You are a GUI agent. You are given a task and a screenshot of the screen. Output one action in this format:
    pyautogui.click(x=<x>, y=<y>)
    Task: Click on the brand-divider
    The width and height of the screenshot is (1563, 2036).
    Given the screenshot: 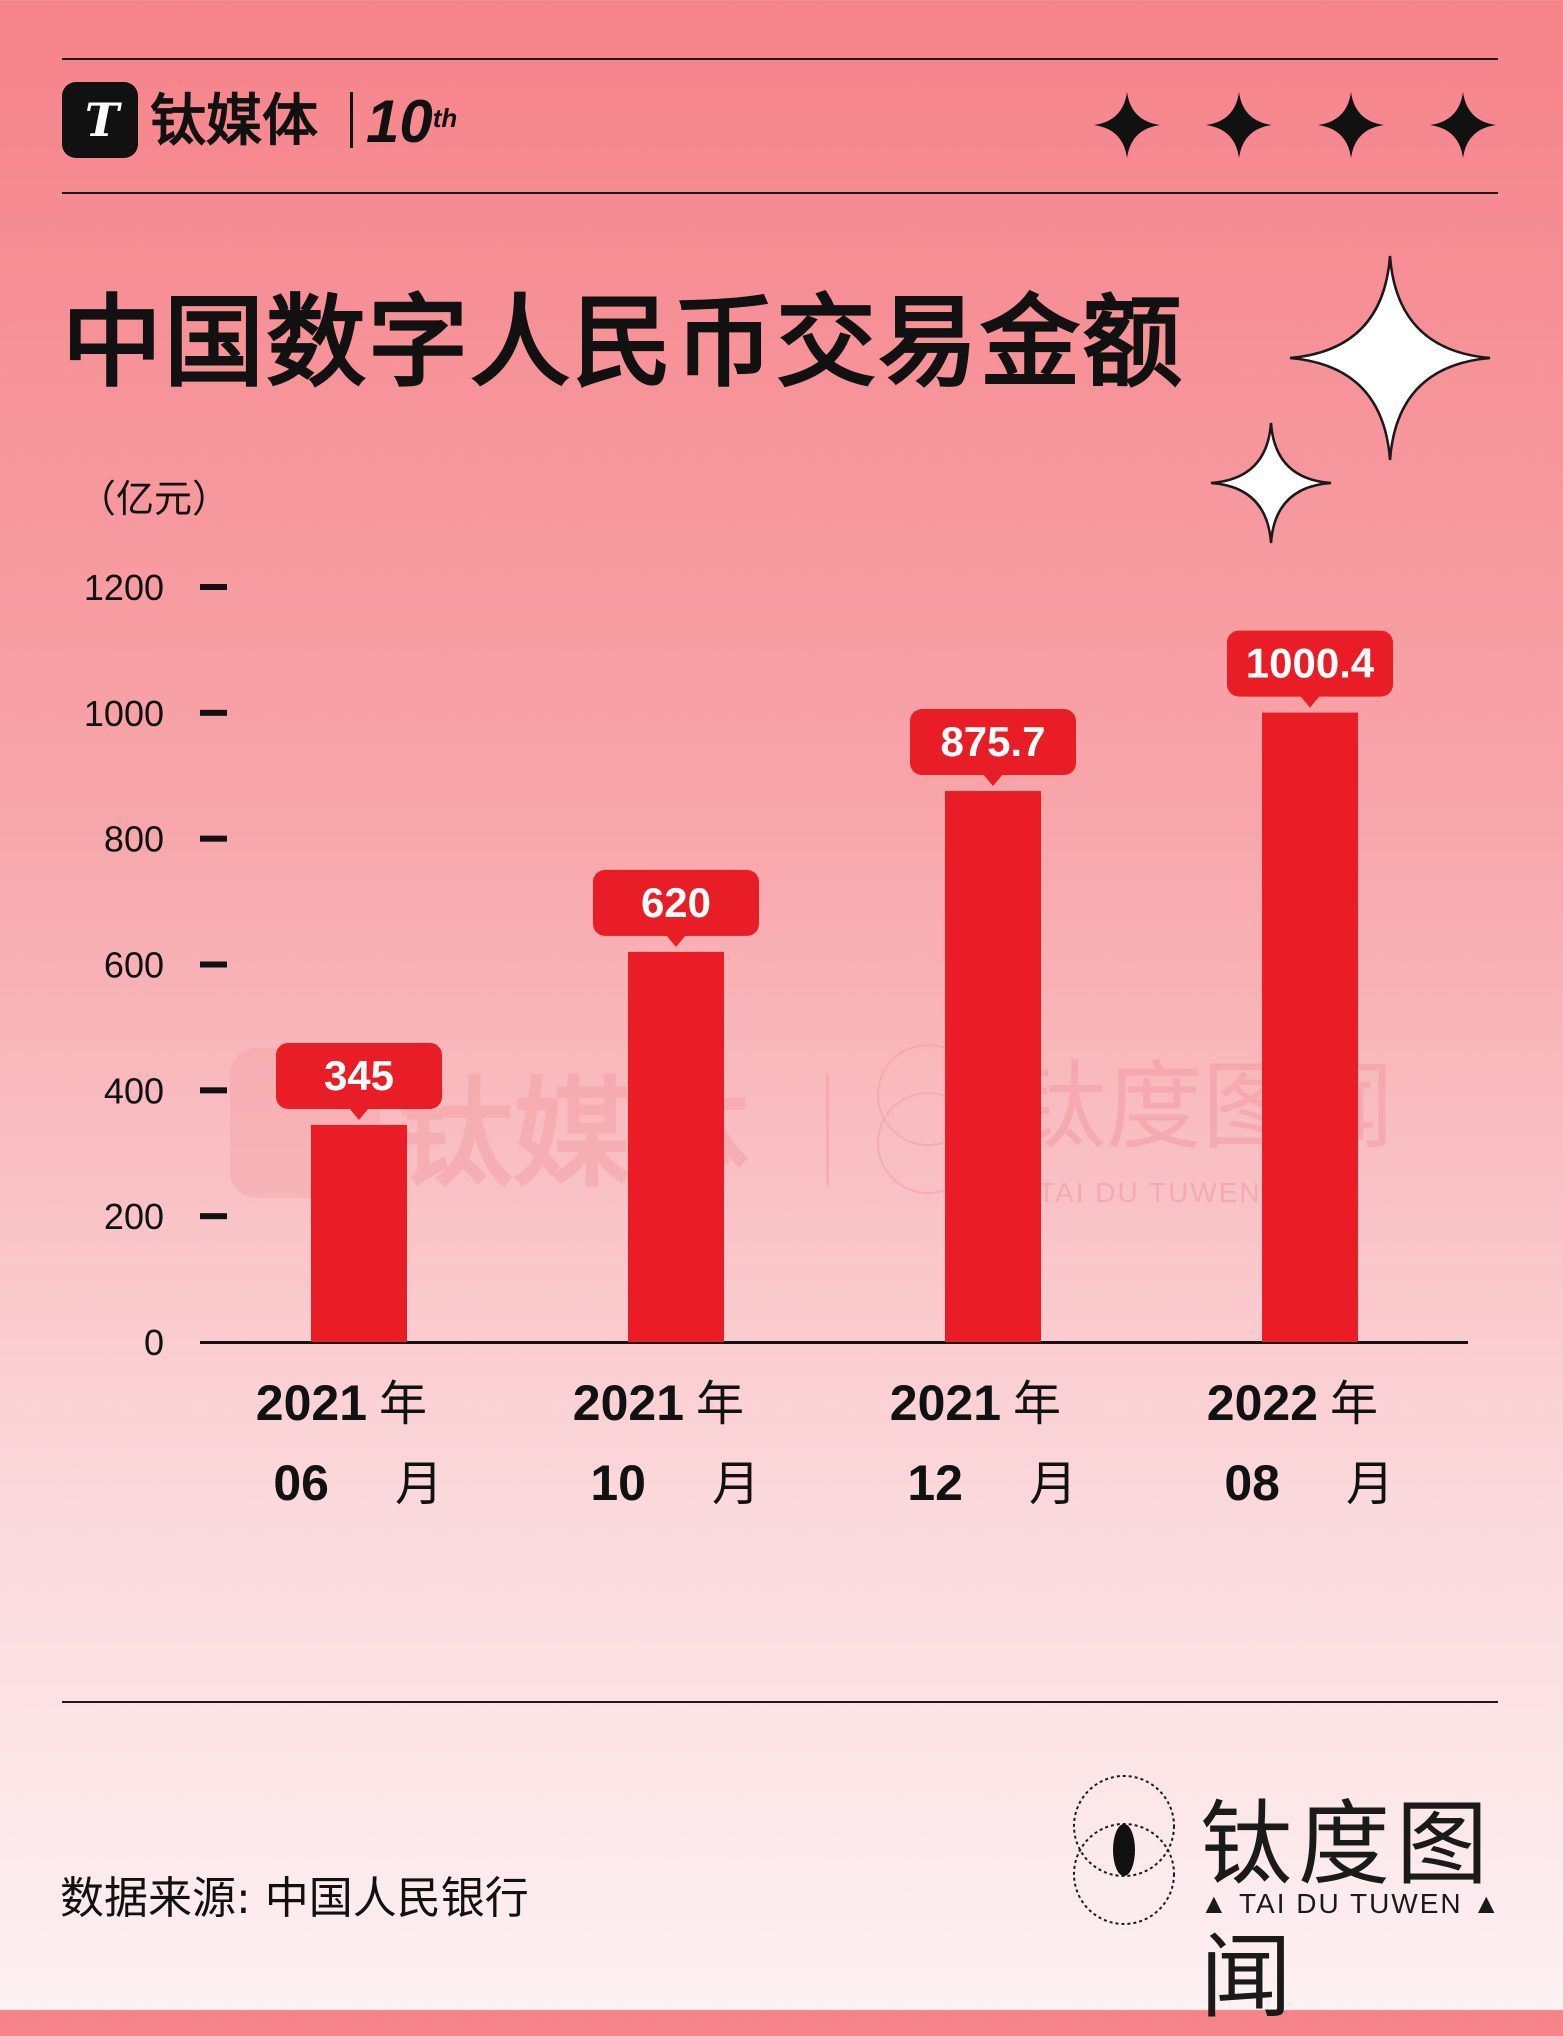 What is the action you would take?
    pyautogui.click(x=351, y=120)
    